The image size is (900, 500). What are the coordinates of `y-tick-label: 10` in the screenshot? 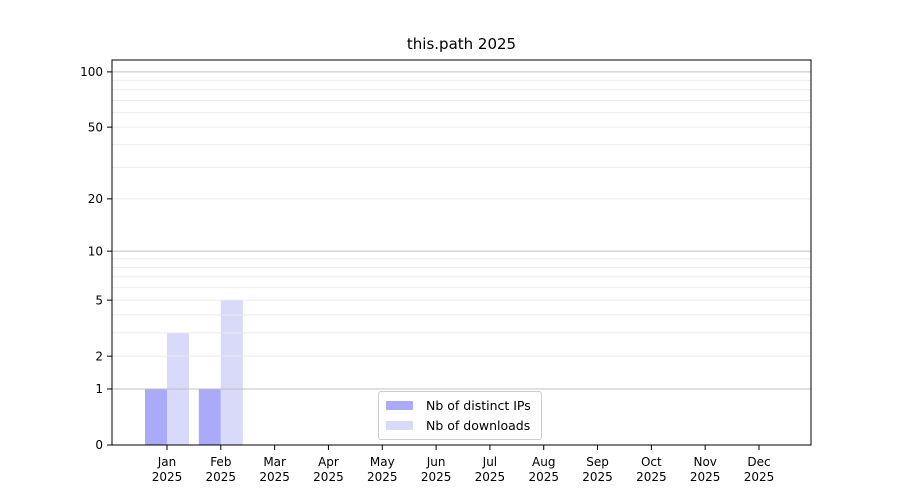 It's located at (95, 251).